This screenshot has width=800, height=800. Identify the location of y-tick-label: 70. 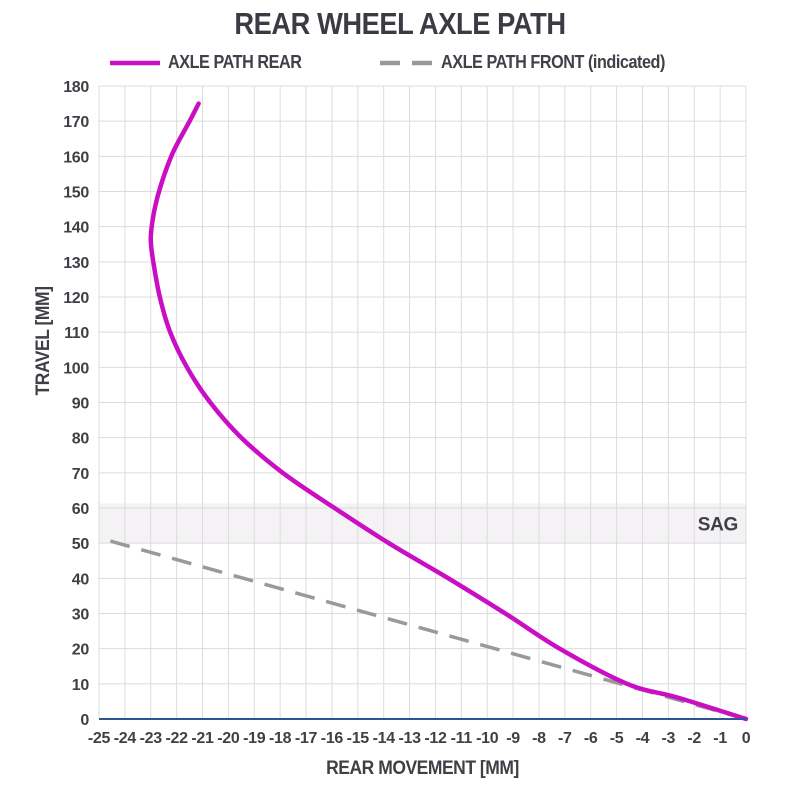
(81, 474).